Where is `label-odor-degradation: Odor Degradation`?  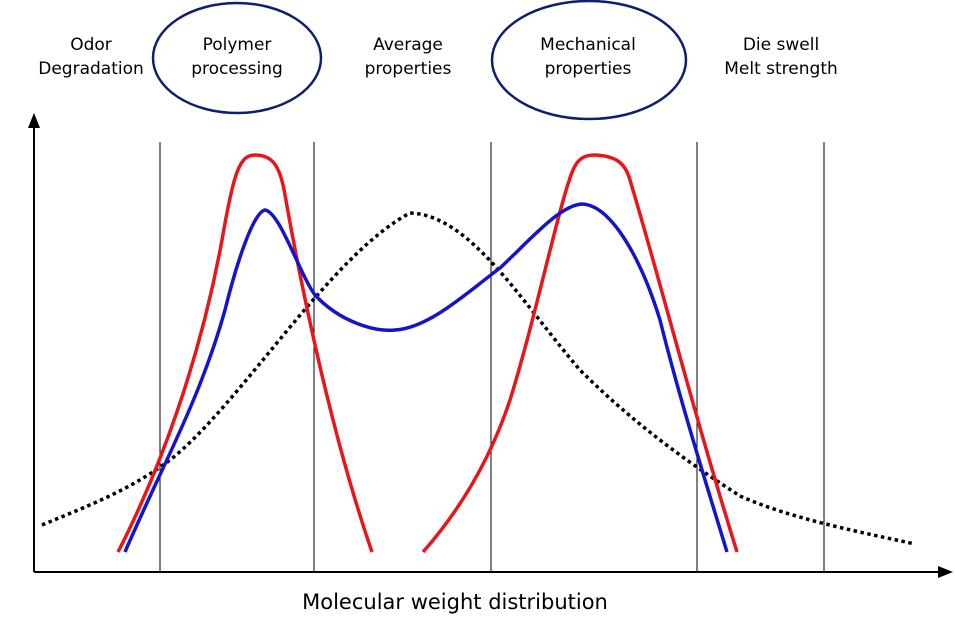
label-odor-degradation: Odor Degradation is located at coordinates (91, 57).